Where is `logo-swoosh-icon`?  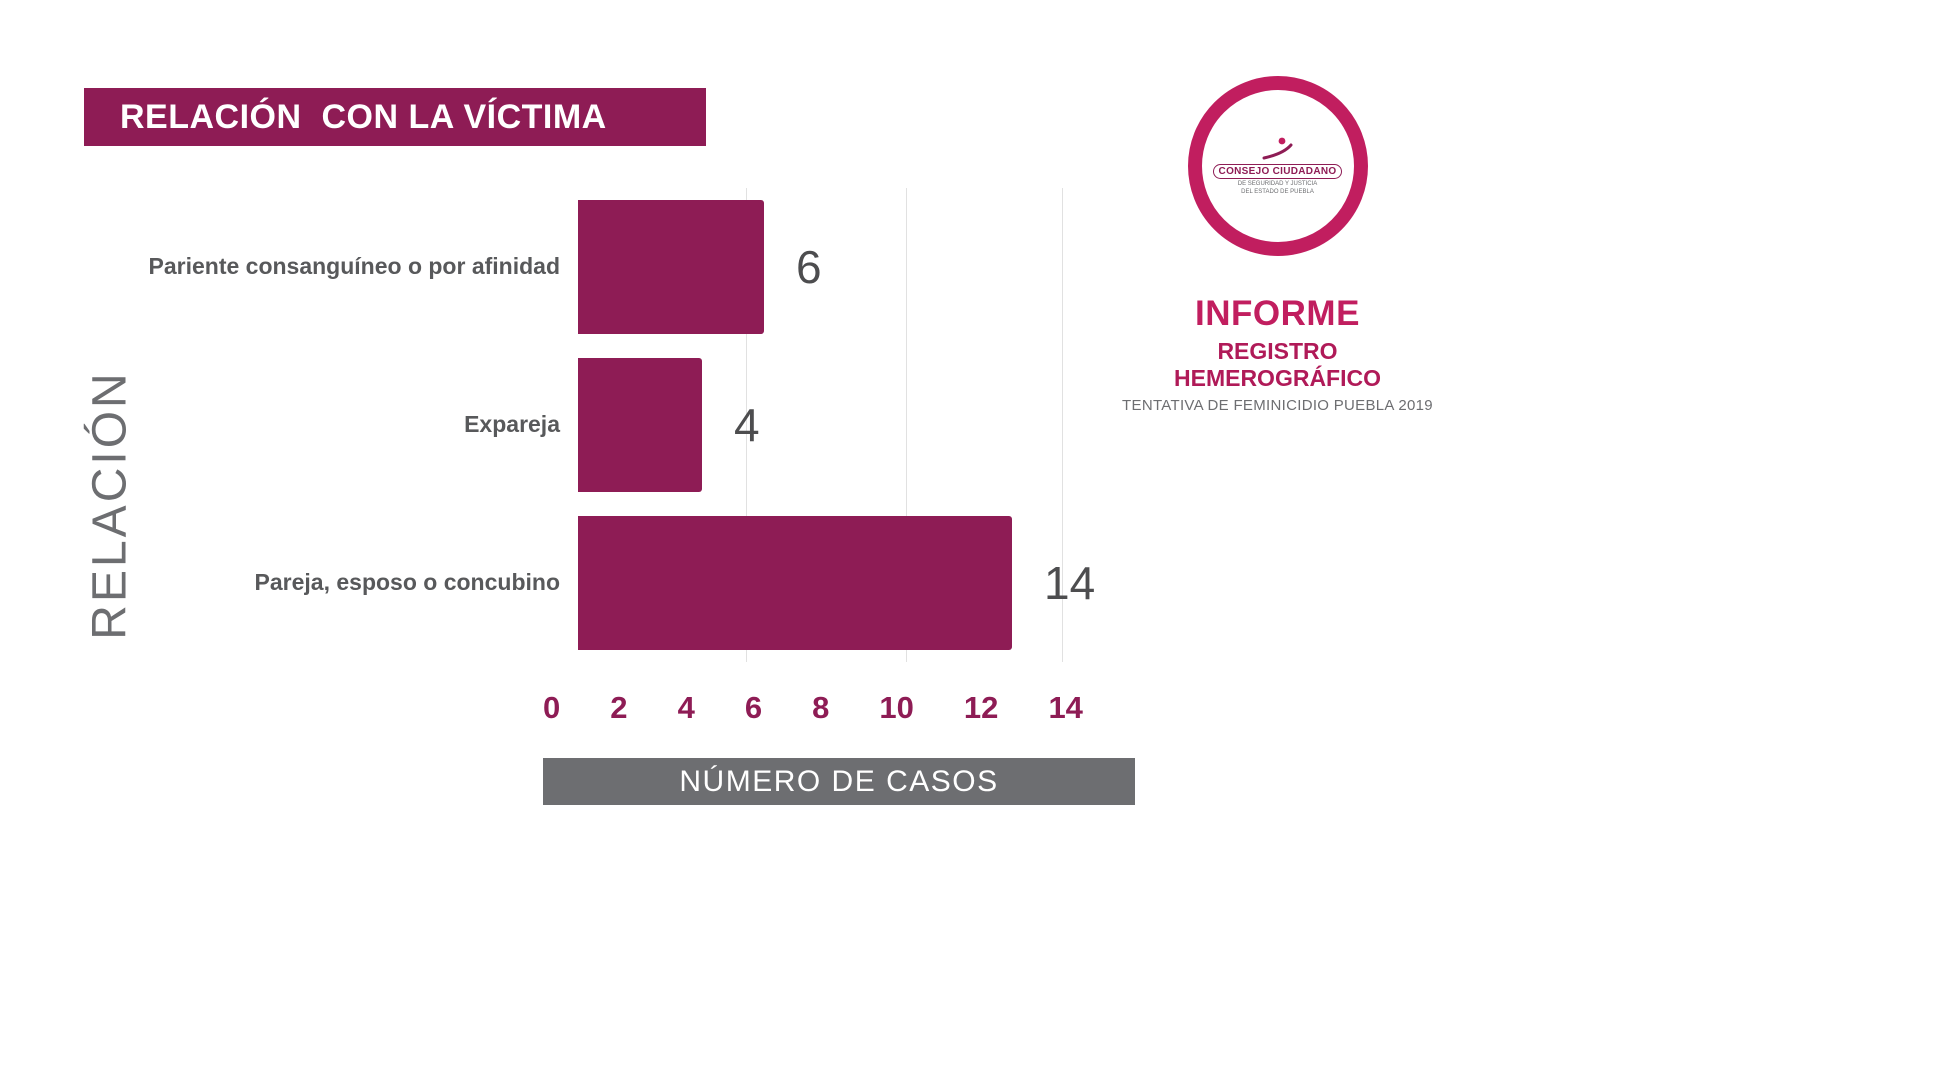
logo-swoosh-icon is located at coordinates (1277, 148).